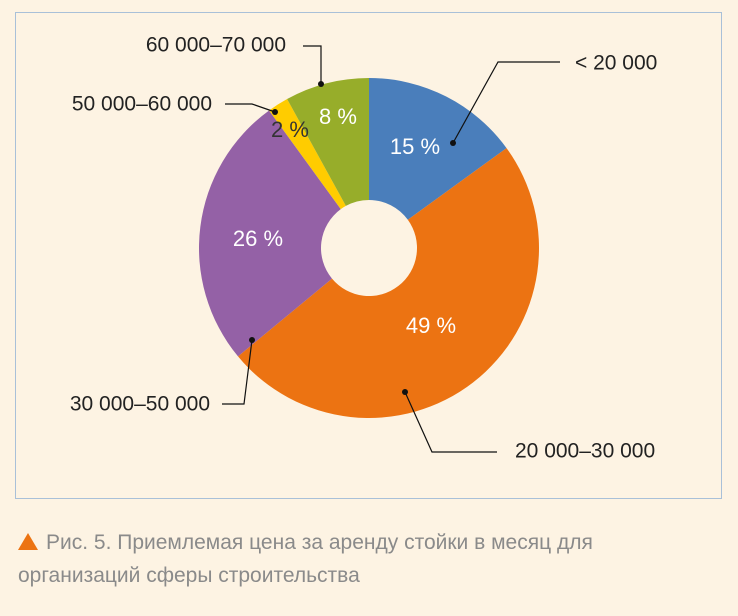  I want to click on value-label: 8 %, so click(338, 116).